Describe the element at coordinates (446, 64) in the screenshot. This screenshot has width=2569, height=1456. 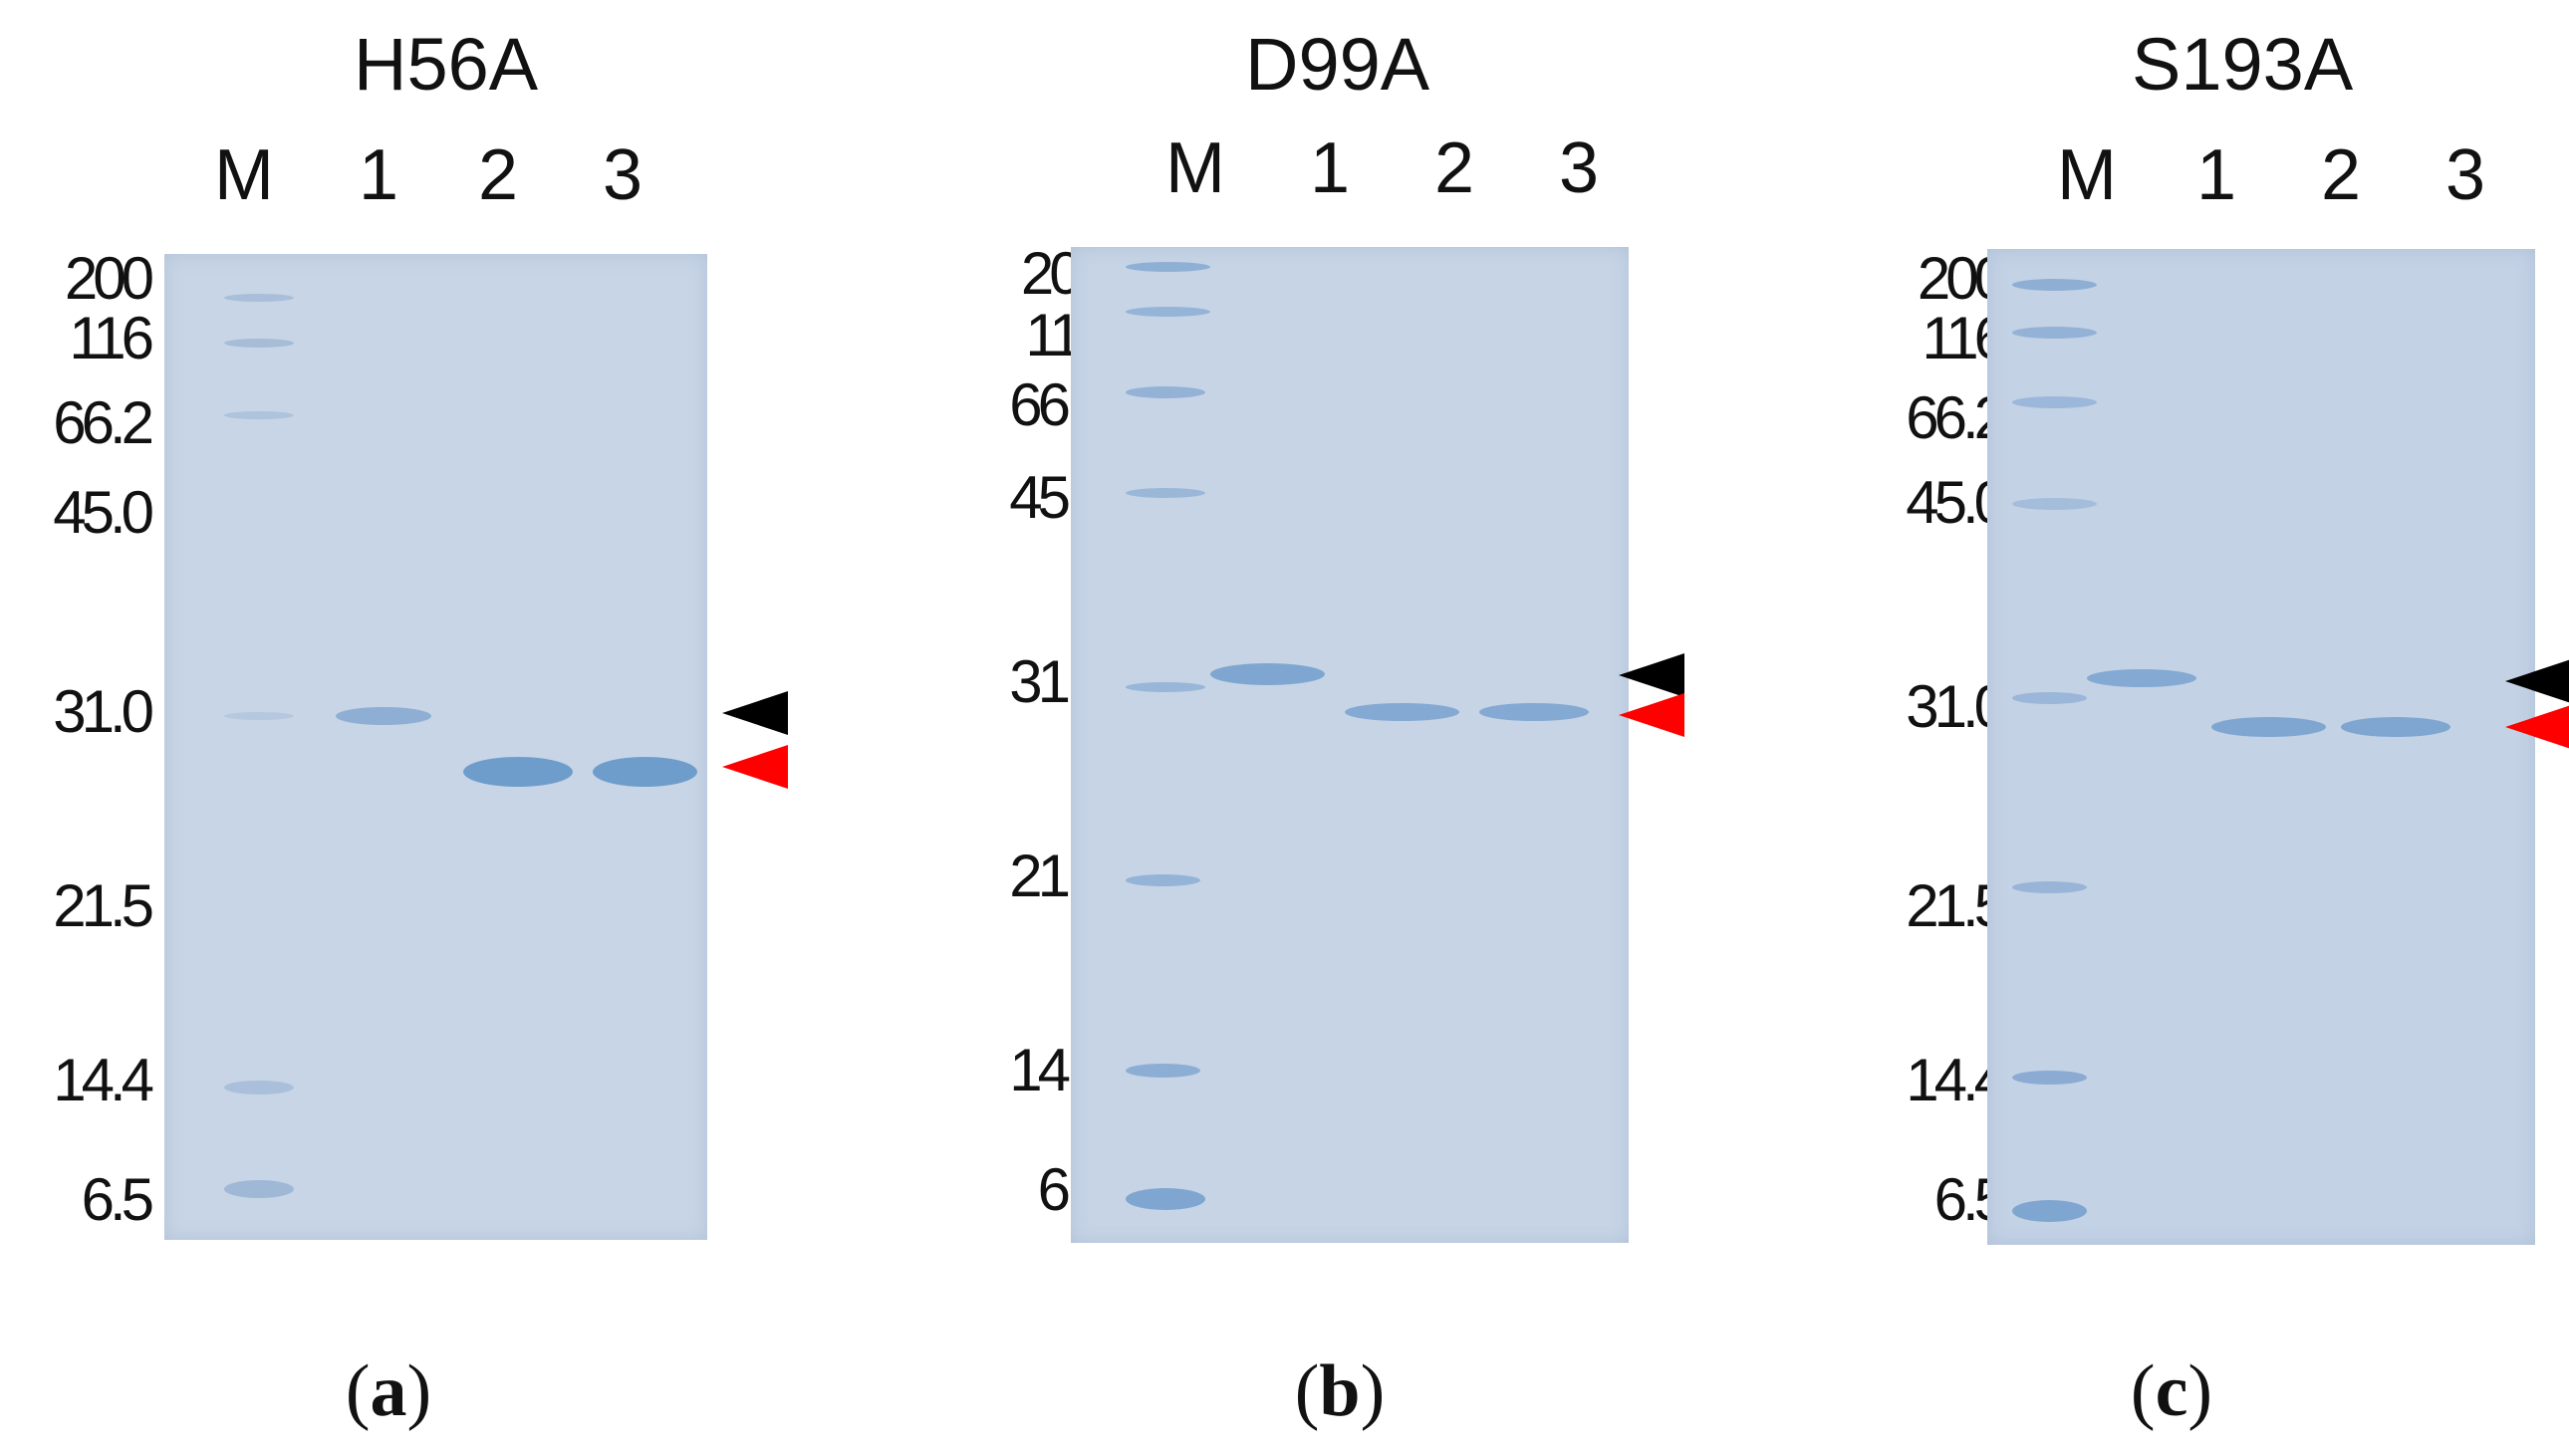
I see `panel-title: H56A` at that location.